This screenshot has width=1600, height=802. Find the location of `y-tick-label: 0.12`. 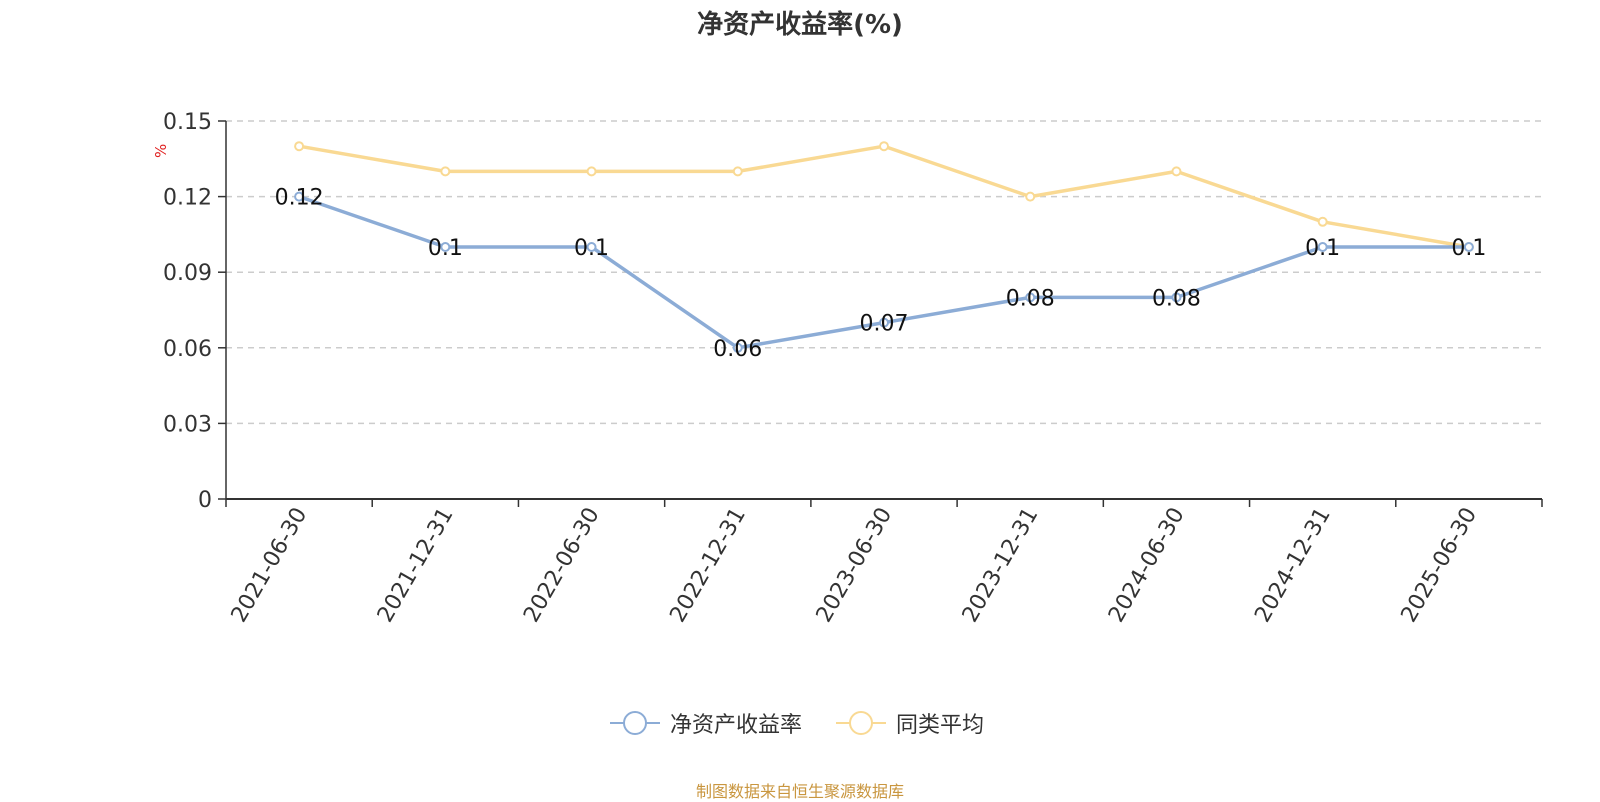

y-tick-label: 0.12 is located at coordinates (187, 198).